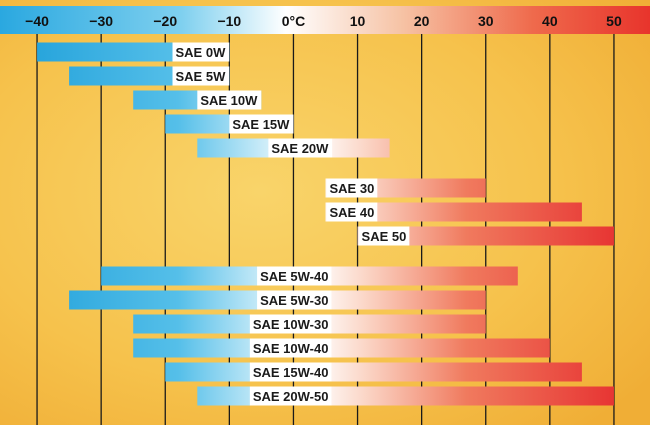 This screenshot has width=650, height=425. I want to click on bar-label: SAE 10W, so click(229, 100).